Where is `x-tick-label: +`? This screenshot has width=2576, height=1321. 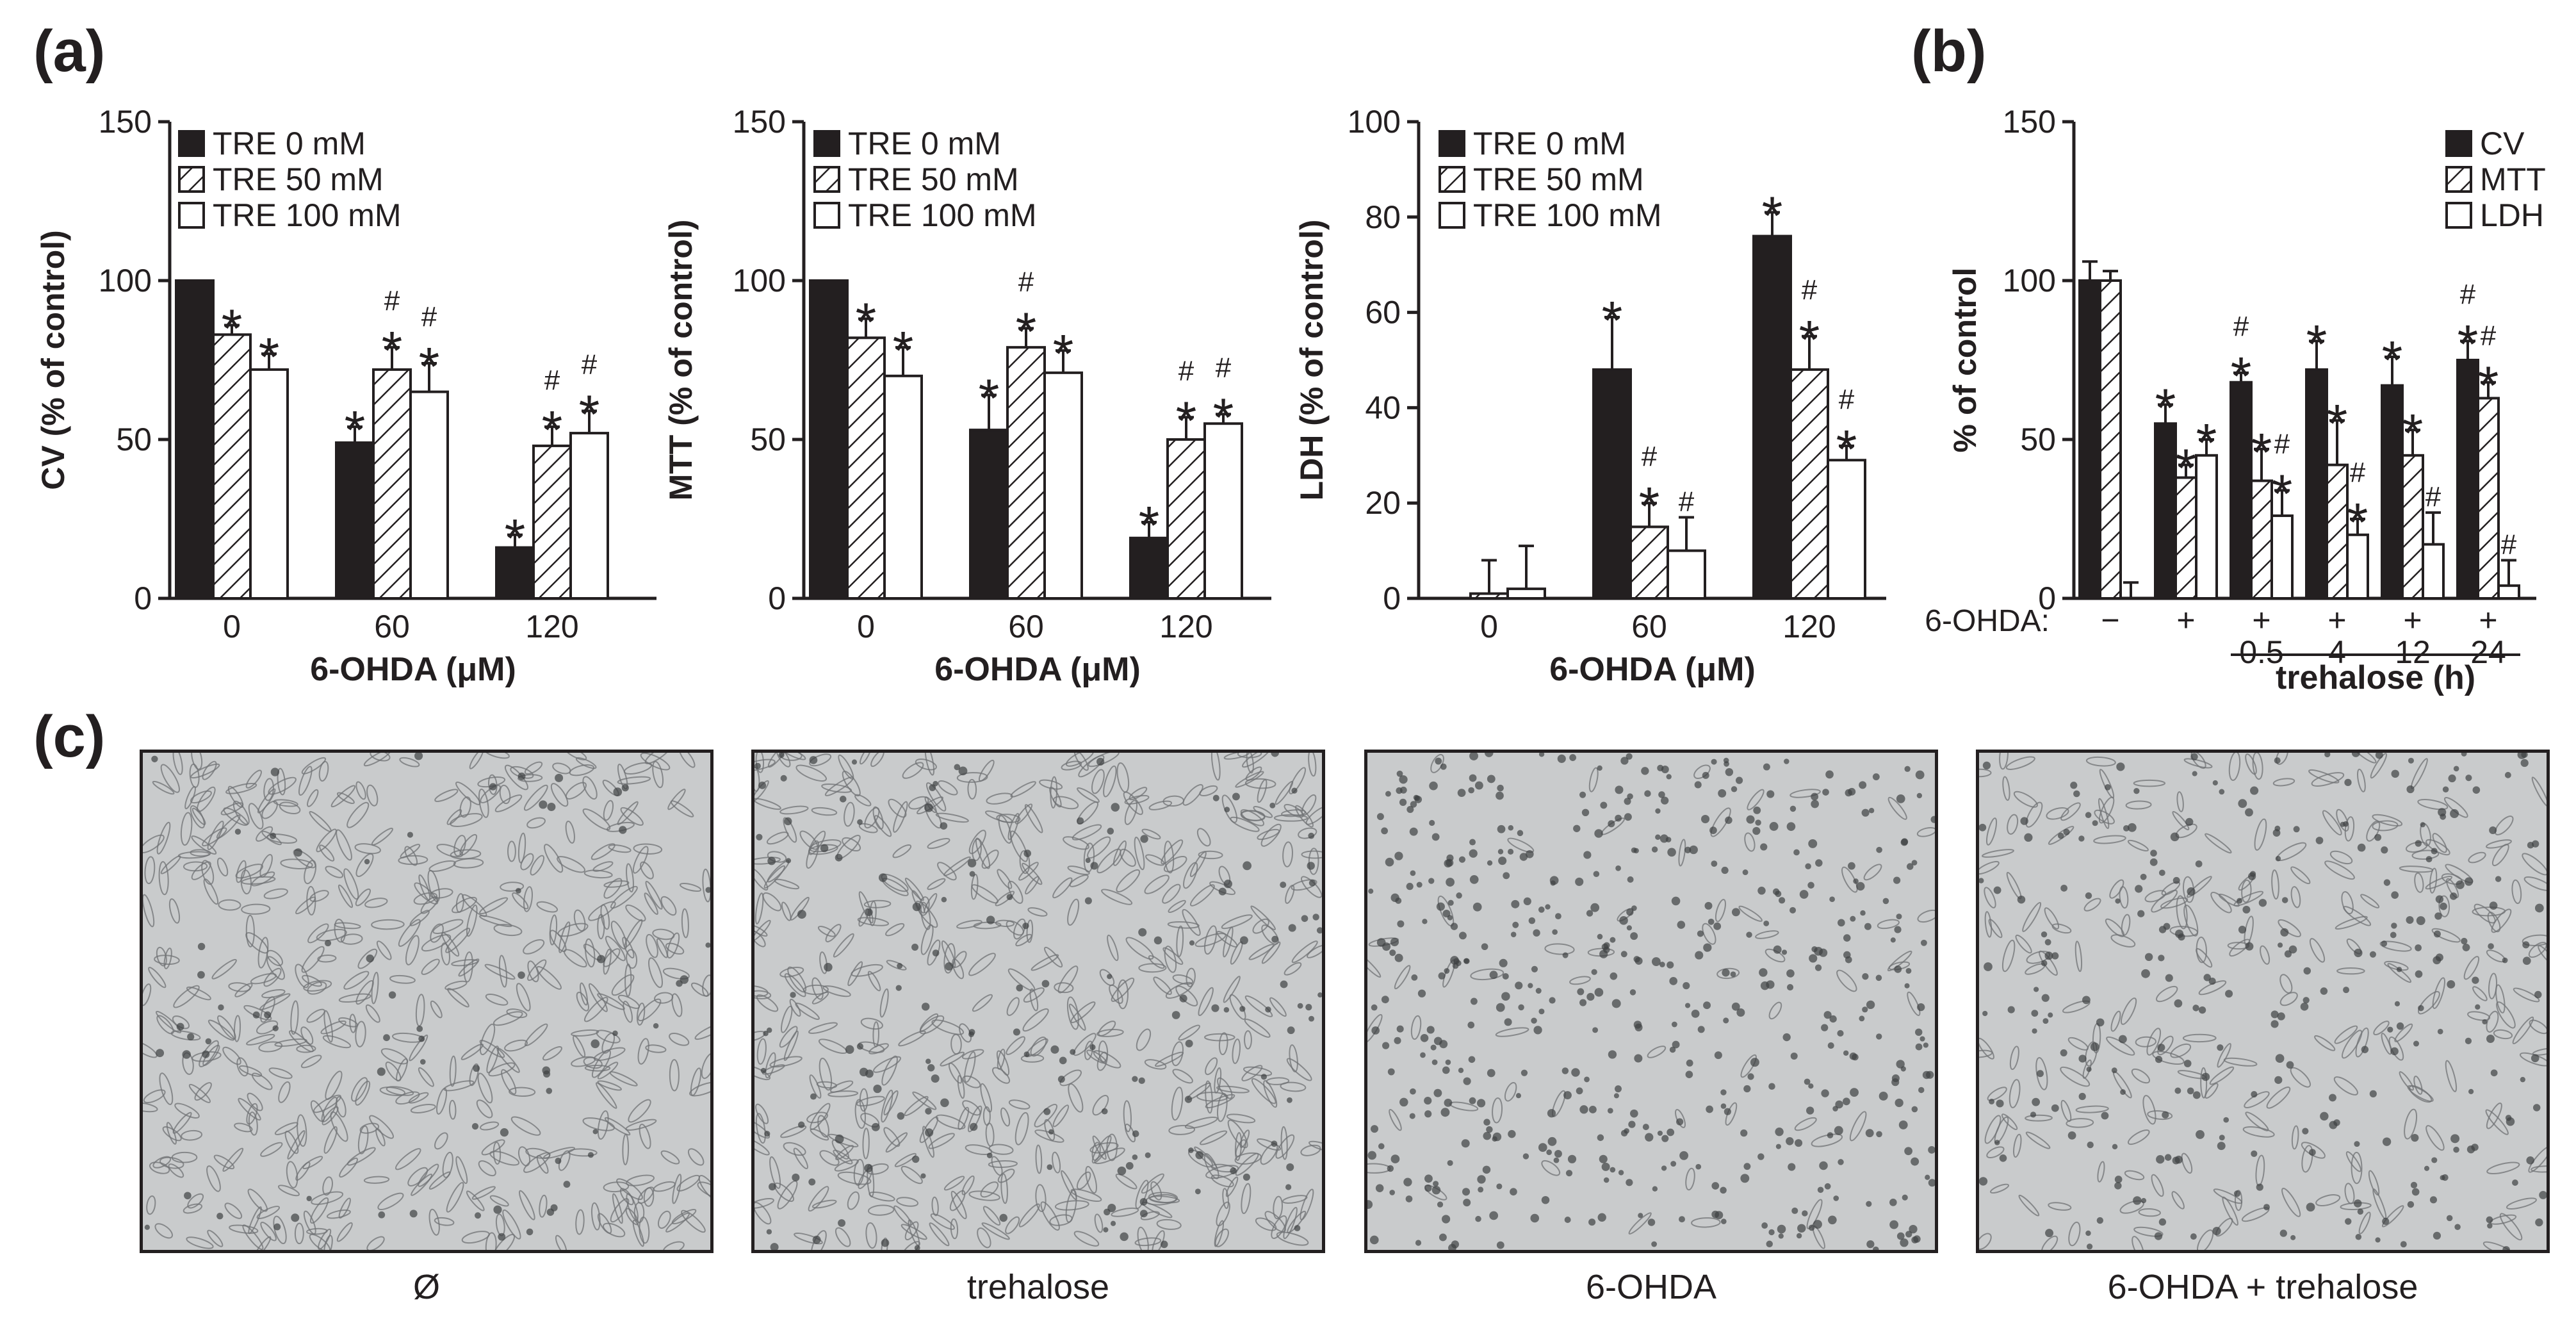 x-tick-label: + is located at coordinates (2412, 620).